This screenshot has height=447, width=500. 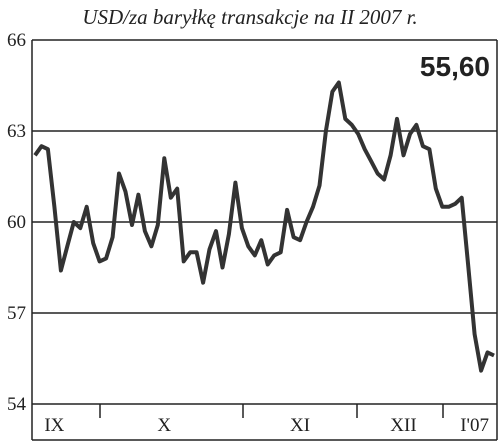 What do you see at coordinates (403, 425) in the screenshot?
I see `x-tick-label: XII` at bounding box center [403, 425].